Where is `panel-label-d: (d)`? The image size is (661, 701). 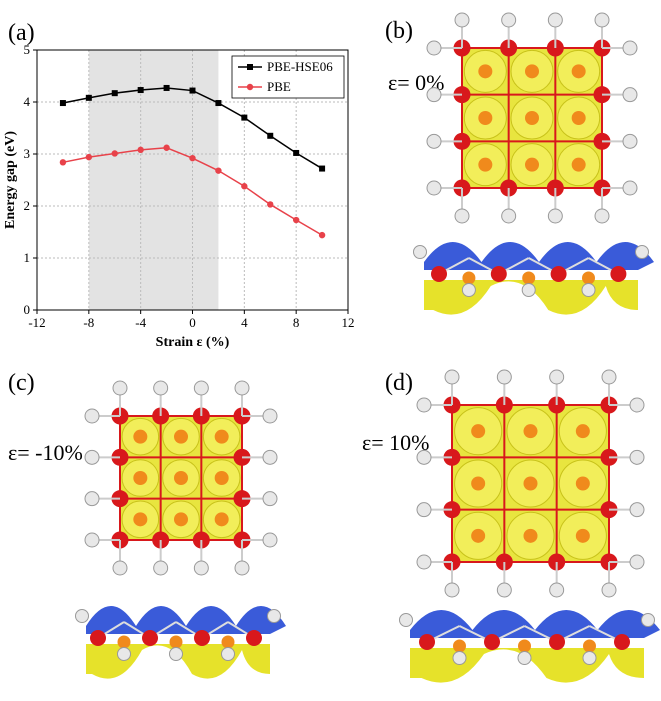 panel-label-d: (d) is located at coordinates (399, 383).